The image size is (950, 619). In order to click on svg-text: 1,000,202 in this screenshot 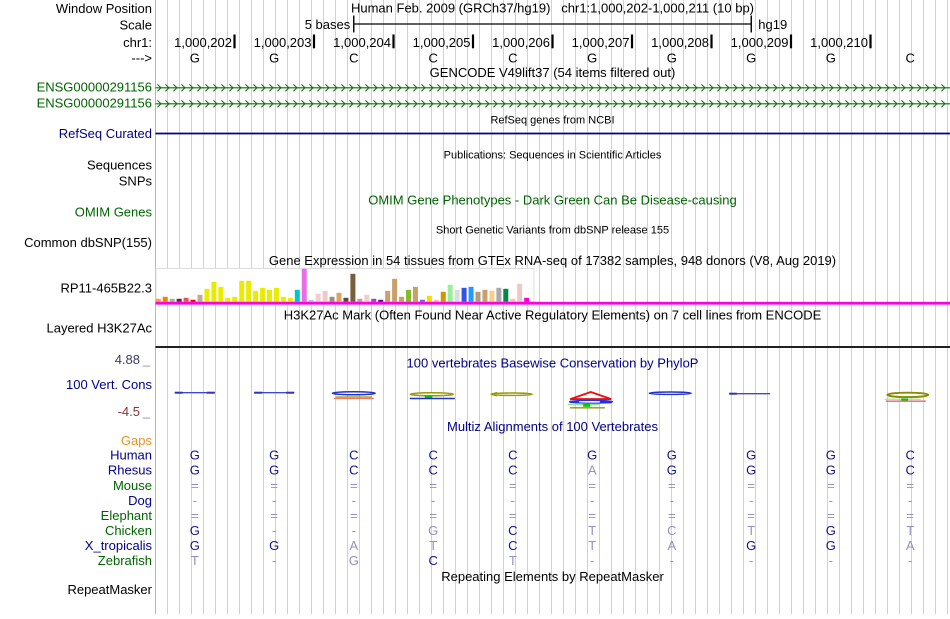, I will do `click(203, 42)`.